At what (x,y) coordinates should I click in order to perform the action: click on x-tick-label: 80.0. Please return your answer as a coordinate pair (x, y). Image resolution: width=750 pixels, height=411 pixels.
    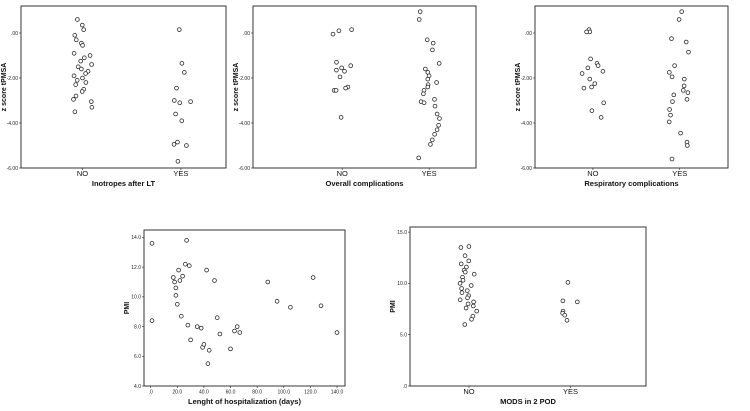
    Looking at the image, I should click on (257, 393).